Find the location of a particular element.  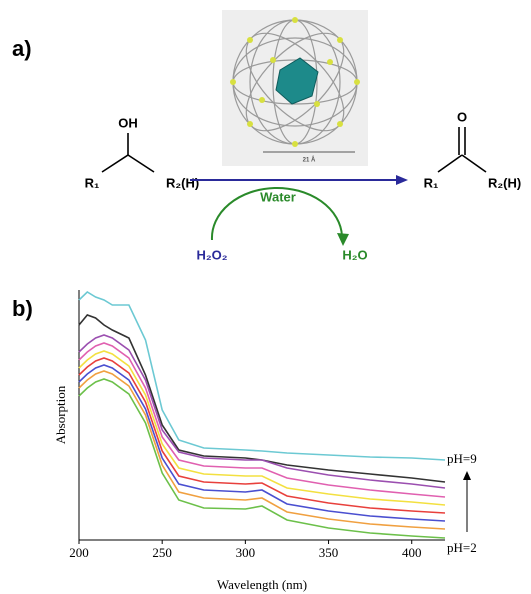

panel-label: b) is located at coordinates (22, 308).